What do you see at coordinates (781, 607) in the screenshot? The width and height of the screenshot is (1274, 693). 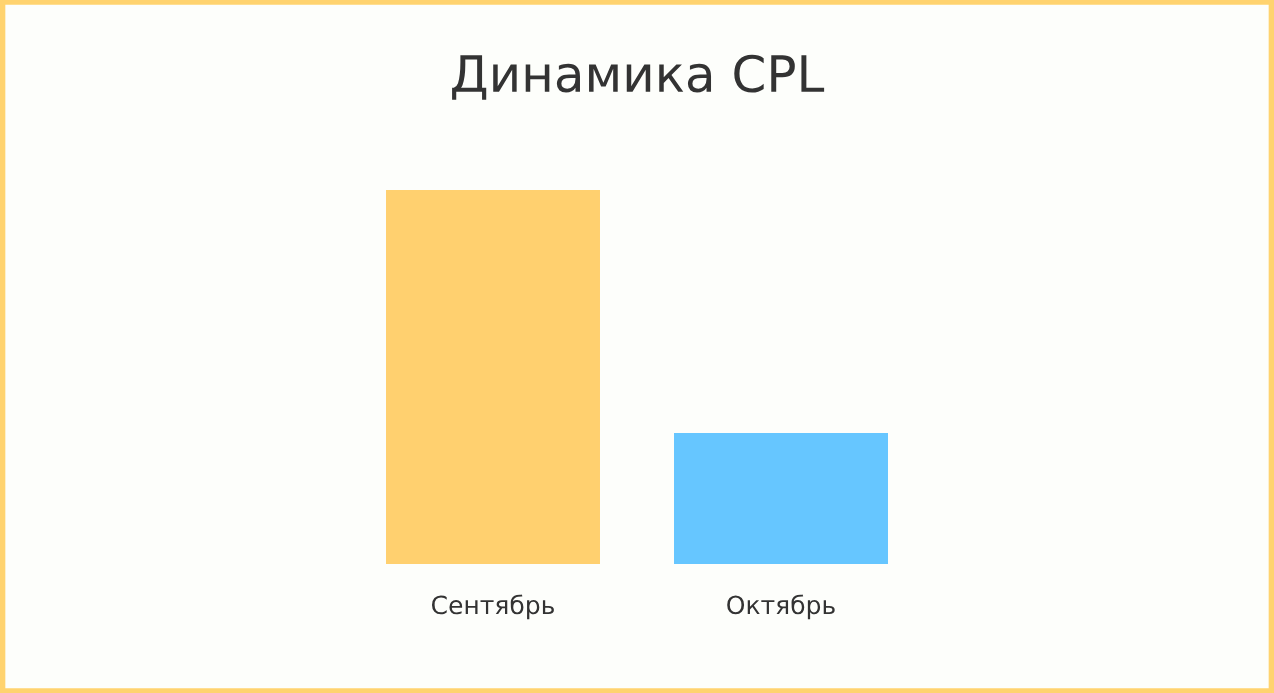 I see `x-tick-label: Октябрь` at bounding box center [781, 607].